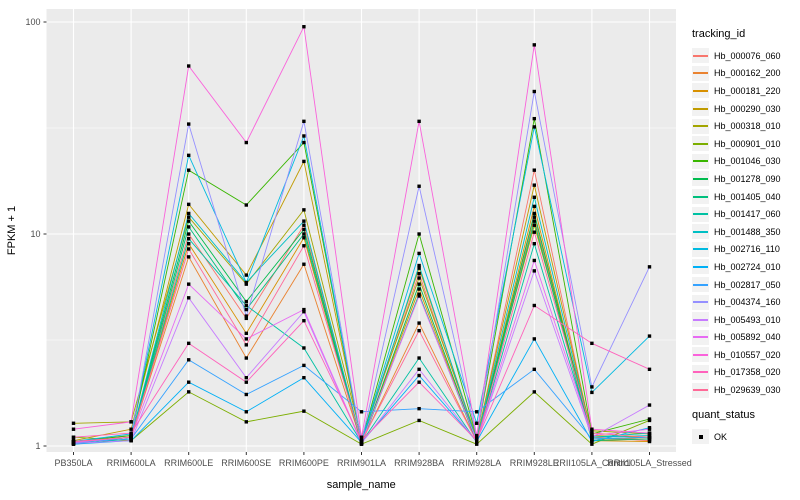  What do you see at coordinates (361, 485) in the screenshot?
I see `x-axis-title: sample_name` at bounding box center [361, 485].